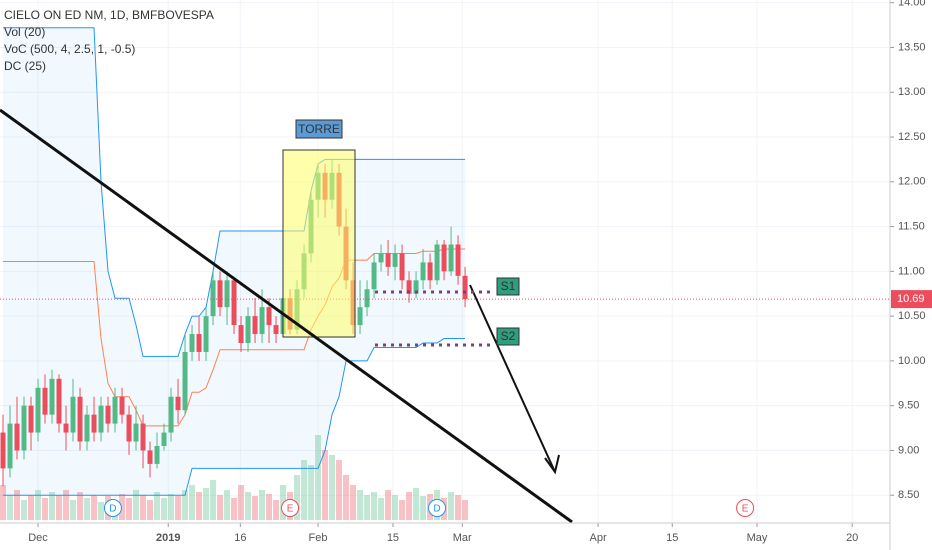  I want to click on s1-box, so click(508, 286).